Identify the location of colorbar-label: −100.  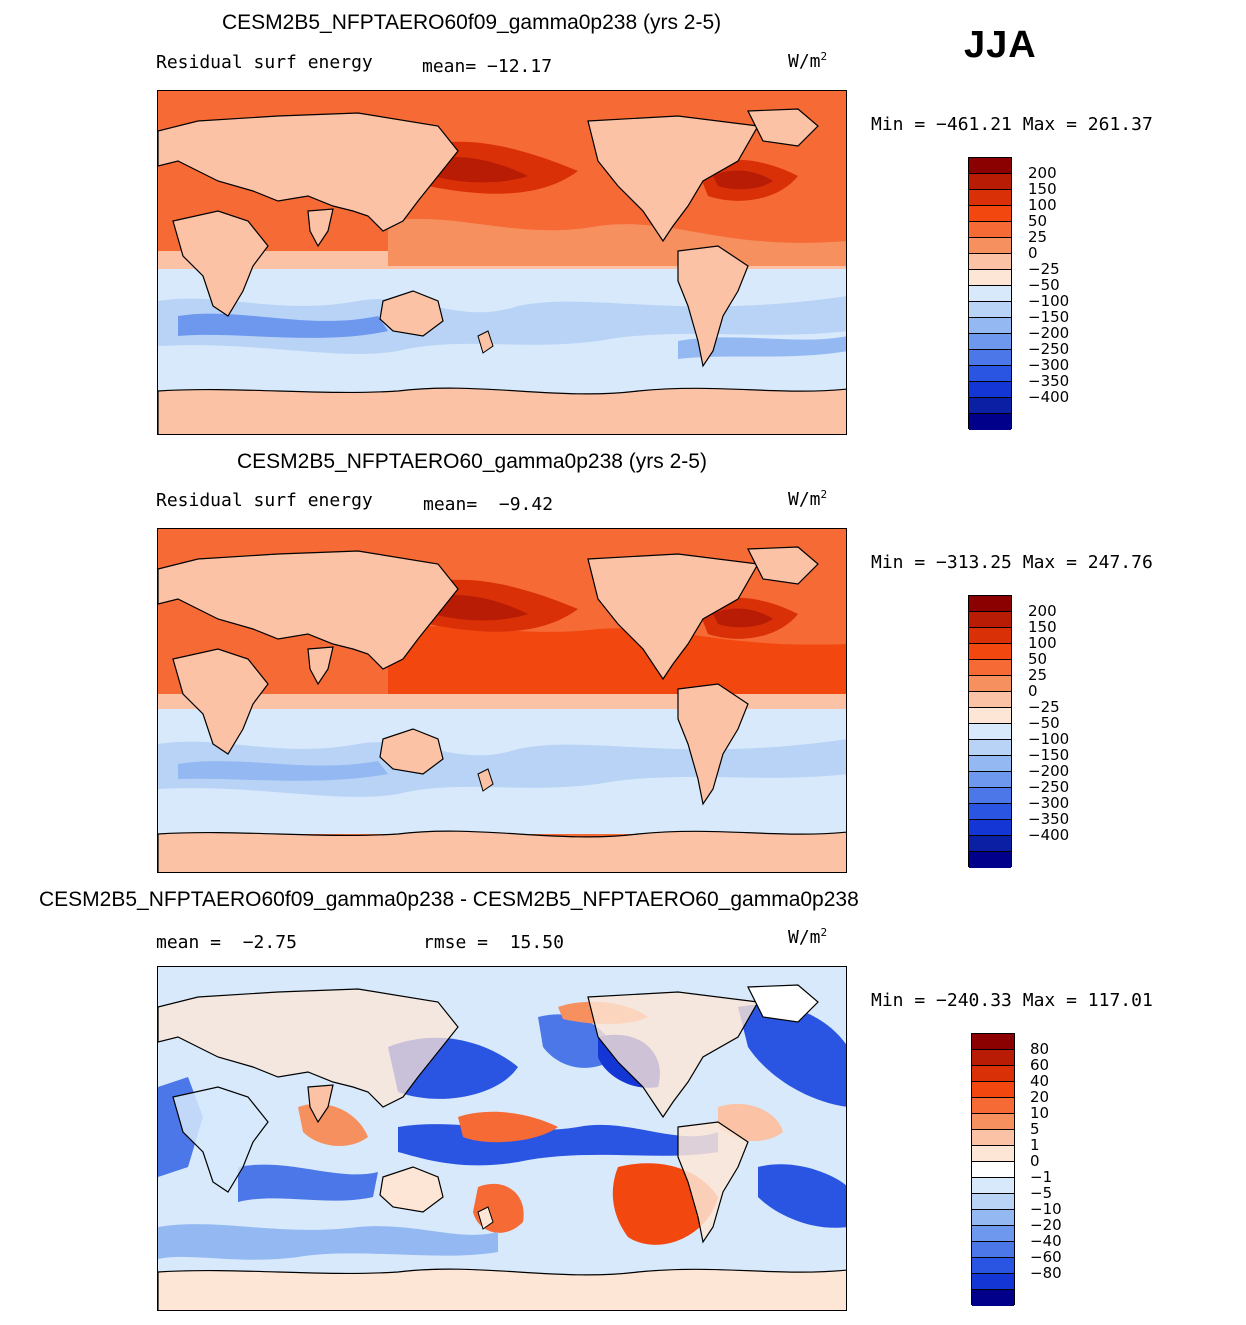
(1049, 738).